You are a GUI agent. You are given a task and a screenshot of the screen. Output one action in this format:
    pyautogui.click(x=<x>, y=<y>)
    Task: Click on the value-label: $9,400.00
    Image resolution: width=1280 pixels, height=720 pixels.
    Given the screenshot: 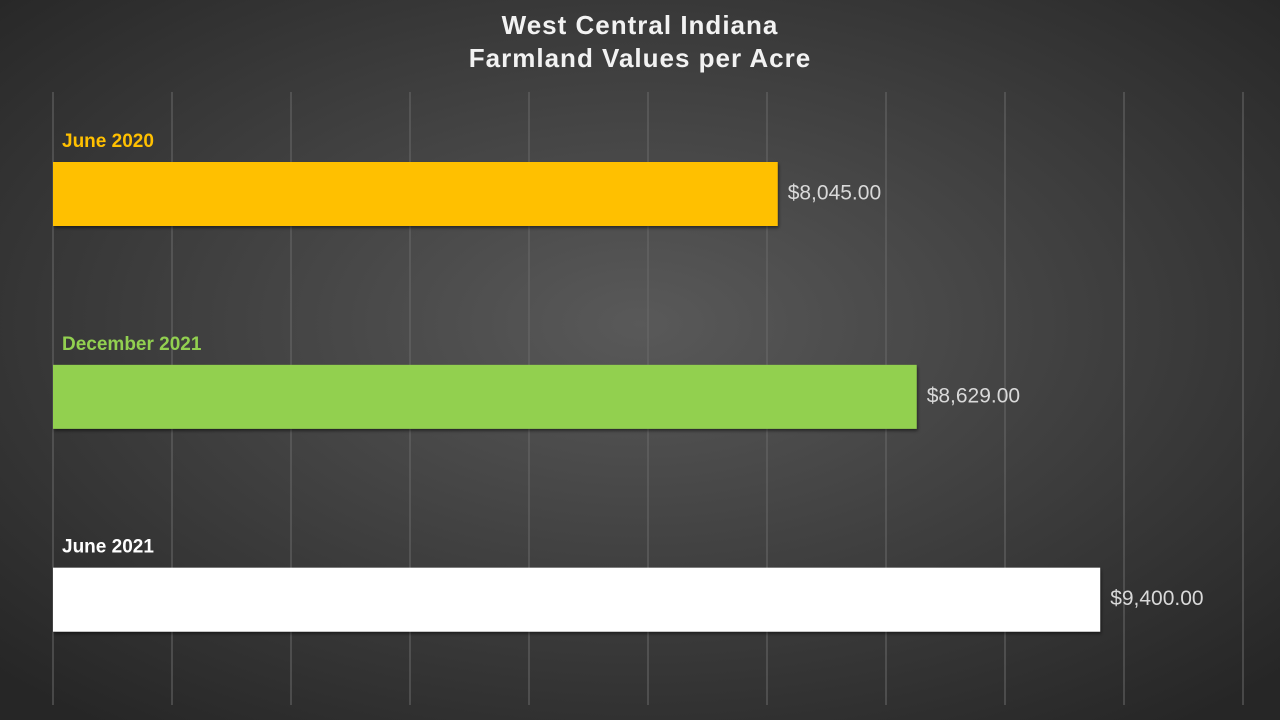 What is the action you would take?
    pyautogui.click(x=1156, y=598)
    